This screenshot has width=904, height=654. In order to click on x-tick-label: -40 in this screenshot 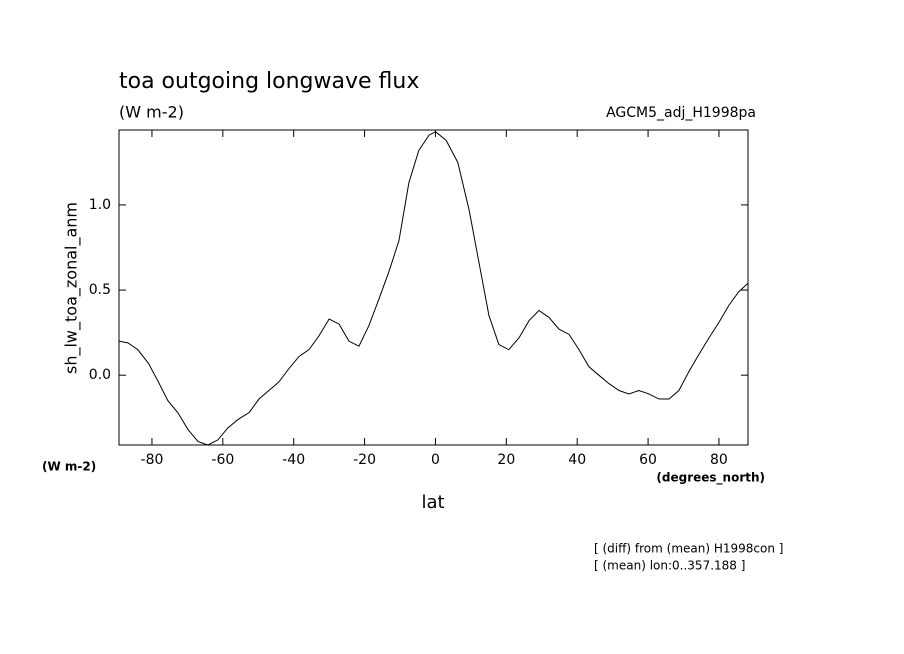, I will do `click(293, 460)`.